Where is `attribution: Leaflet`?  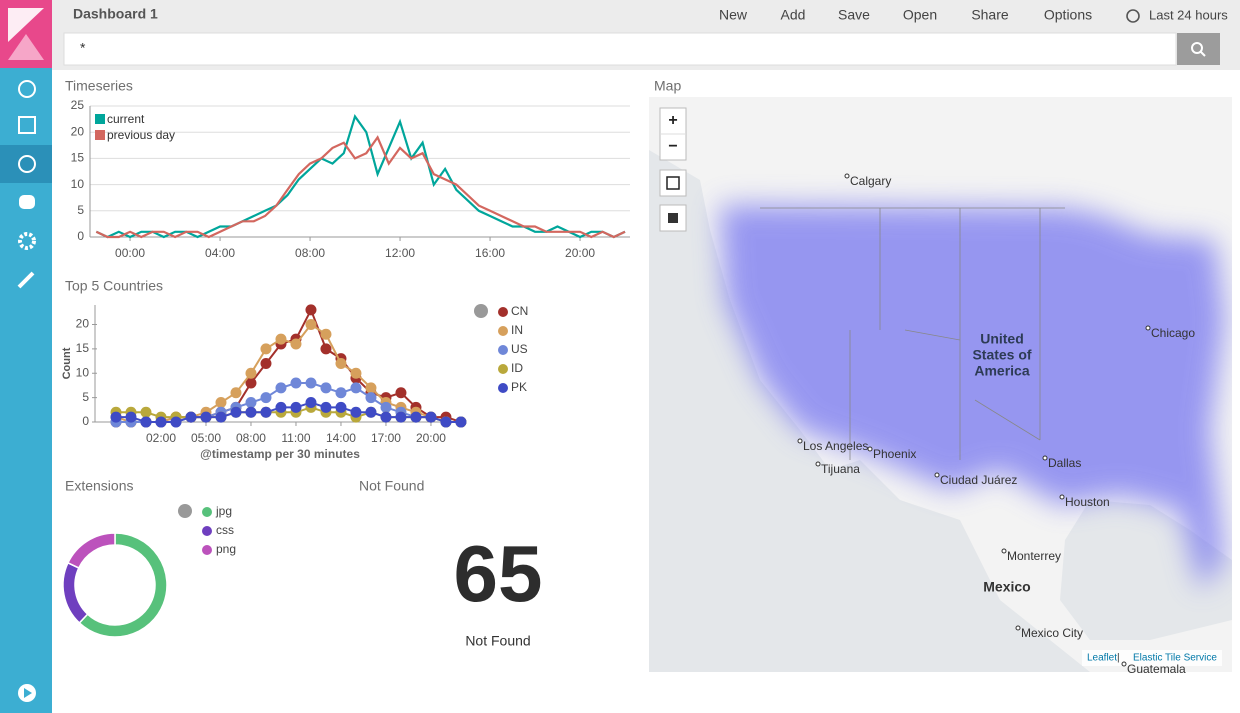 attribution: Leaflet is located at coordinates (1102, 658).